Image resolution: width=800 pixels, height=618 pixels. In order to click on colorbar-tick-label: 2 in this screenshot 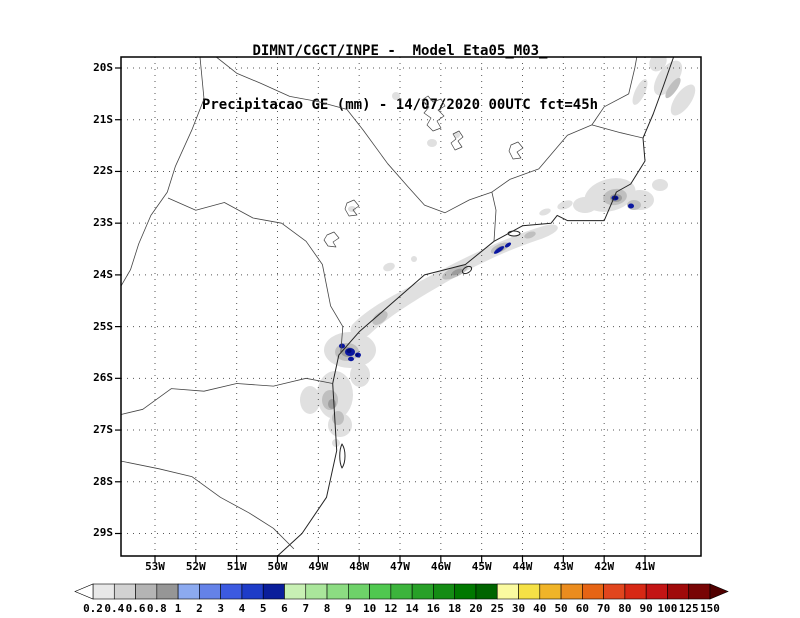, I will do `click(199, 608)`.